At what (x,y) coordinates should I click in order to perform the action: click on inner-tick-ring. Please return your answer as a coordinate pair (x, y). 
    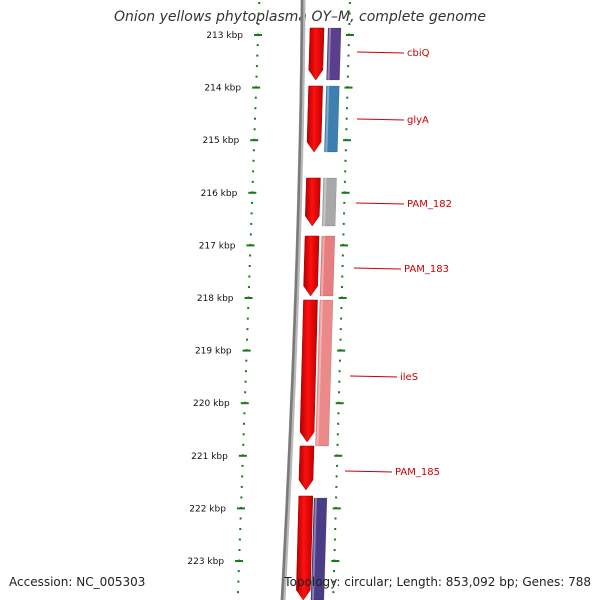
    Looking at the image, I should click on (342, 298).